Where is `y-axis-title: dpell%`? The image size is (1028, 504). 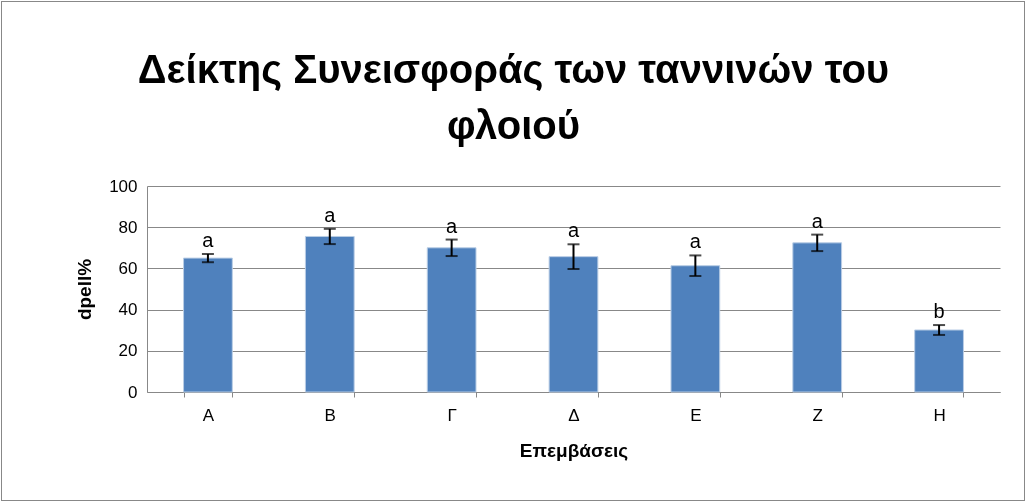 y-axis-title: dpell% is located at coordinates (85, 289).